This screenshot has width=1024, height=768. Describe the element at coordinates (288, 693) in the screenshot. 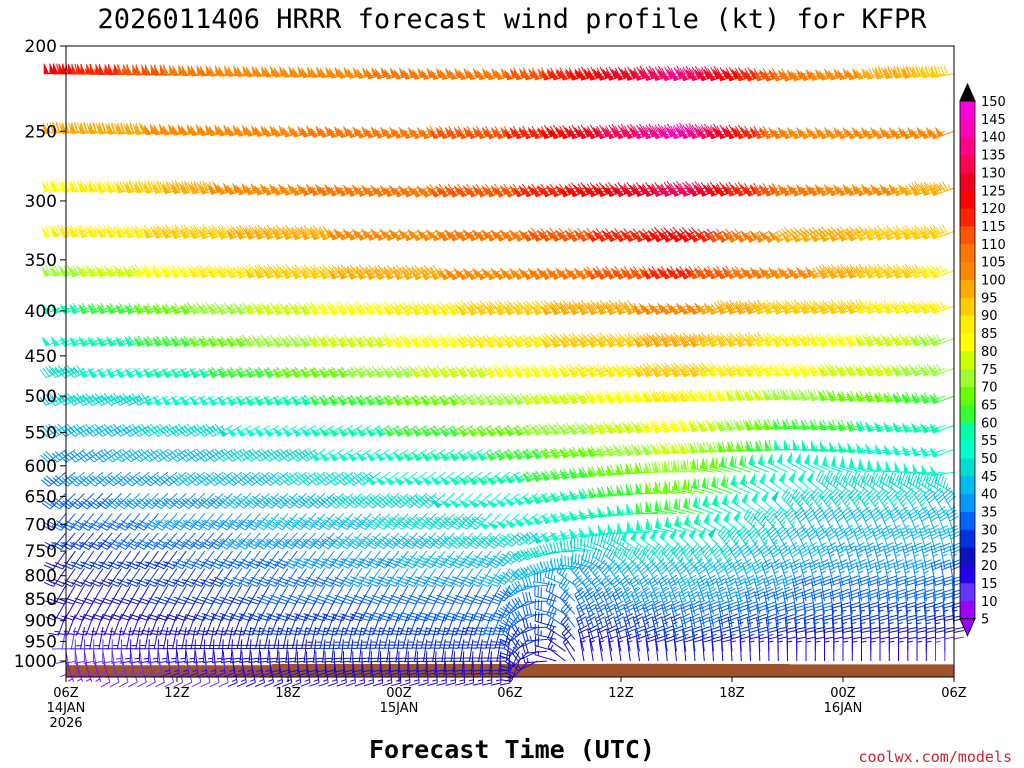

I see `x-tick-label: 18Z` at that location.